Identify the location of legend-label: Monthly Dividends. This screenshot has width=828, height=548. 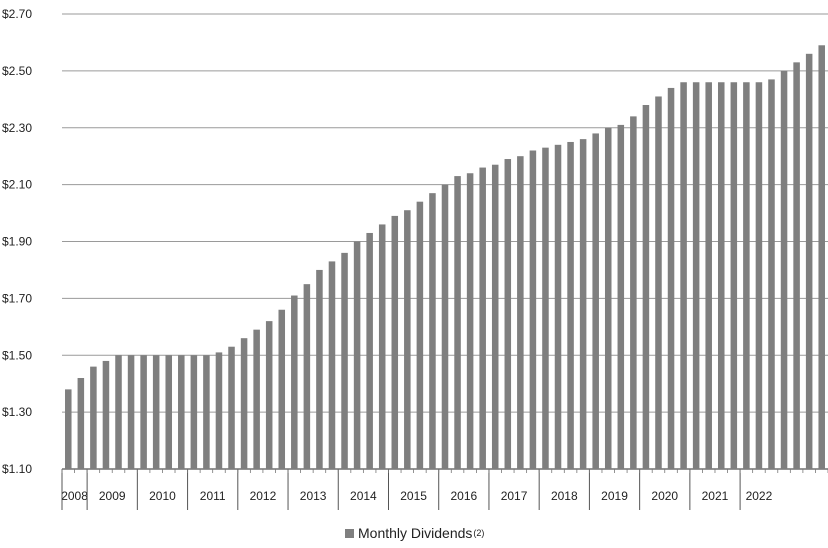
(415, 533).